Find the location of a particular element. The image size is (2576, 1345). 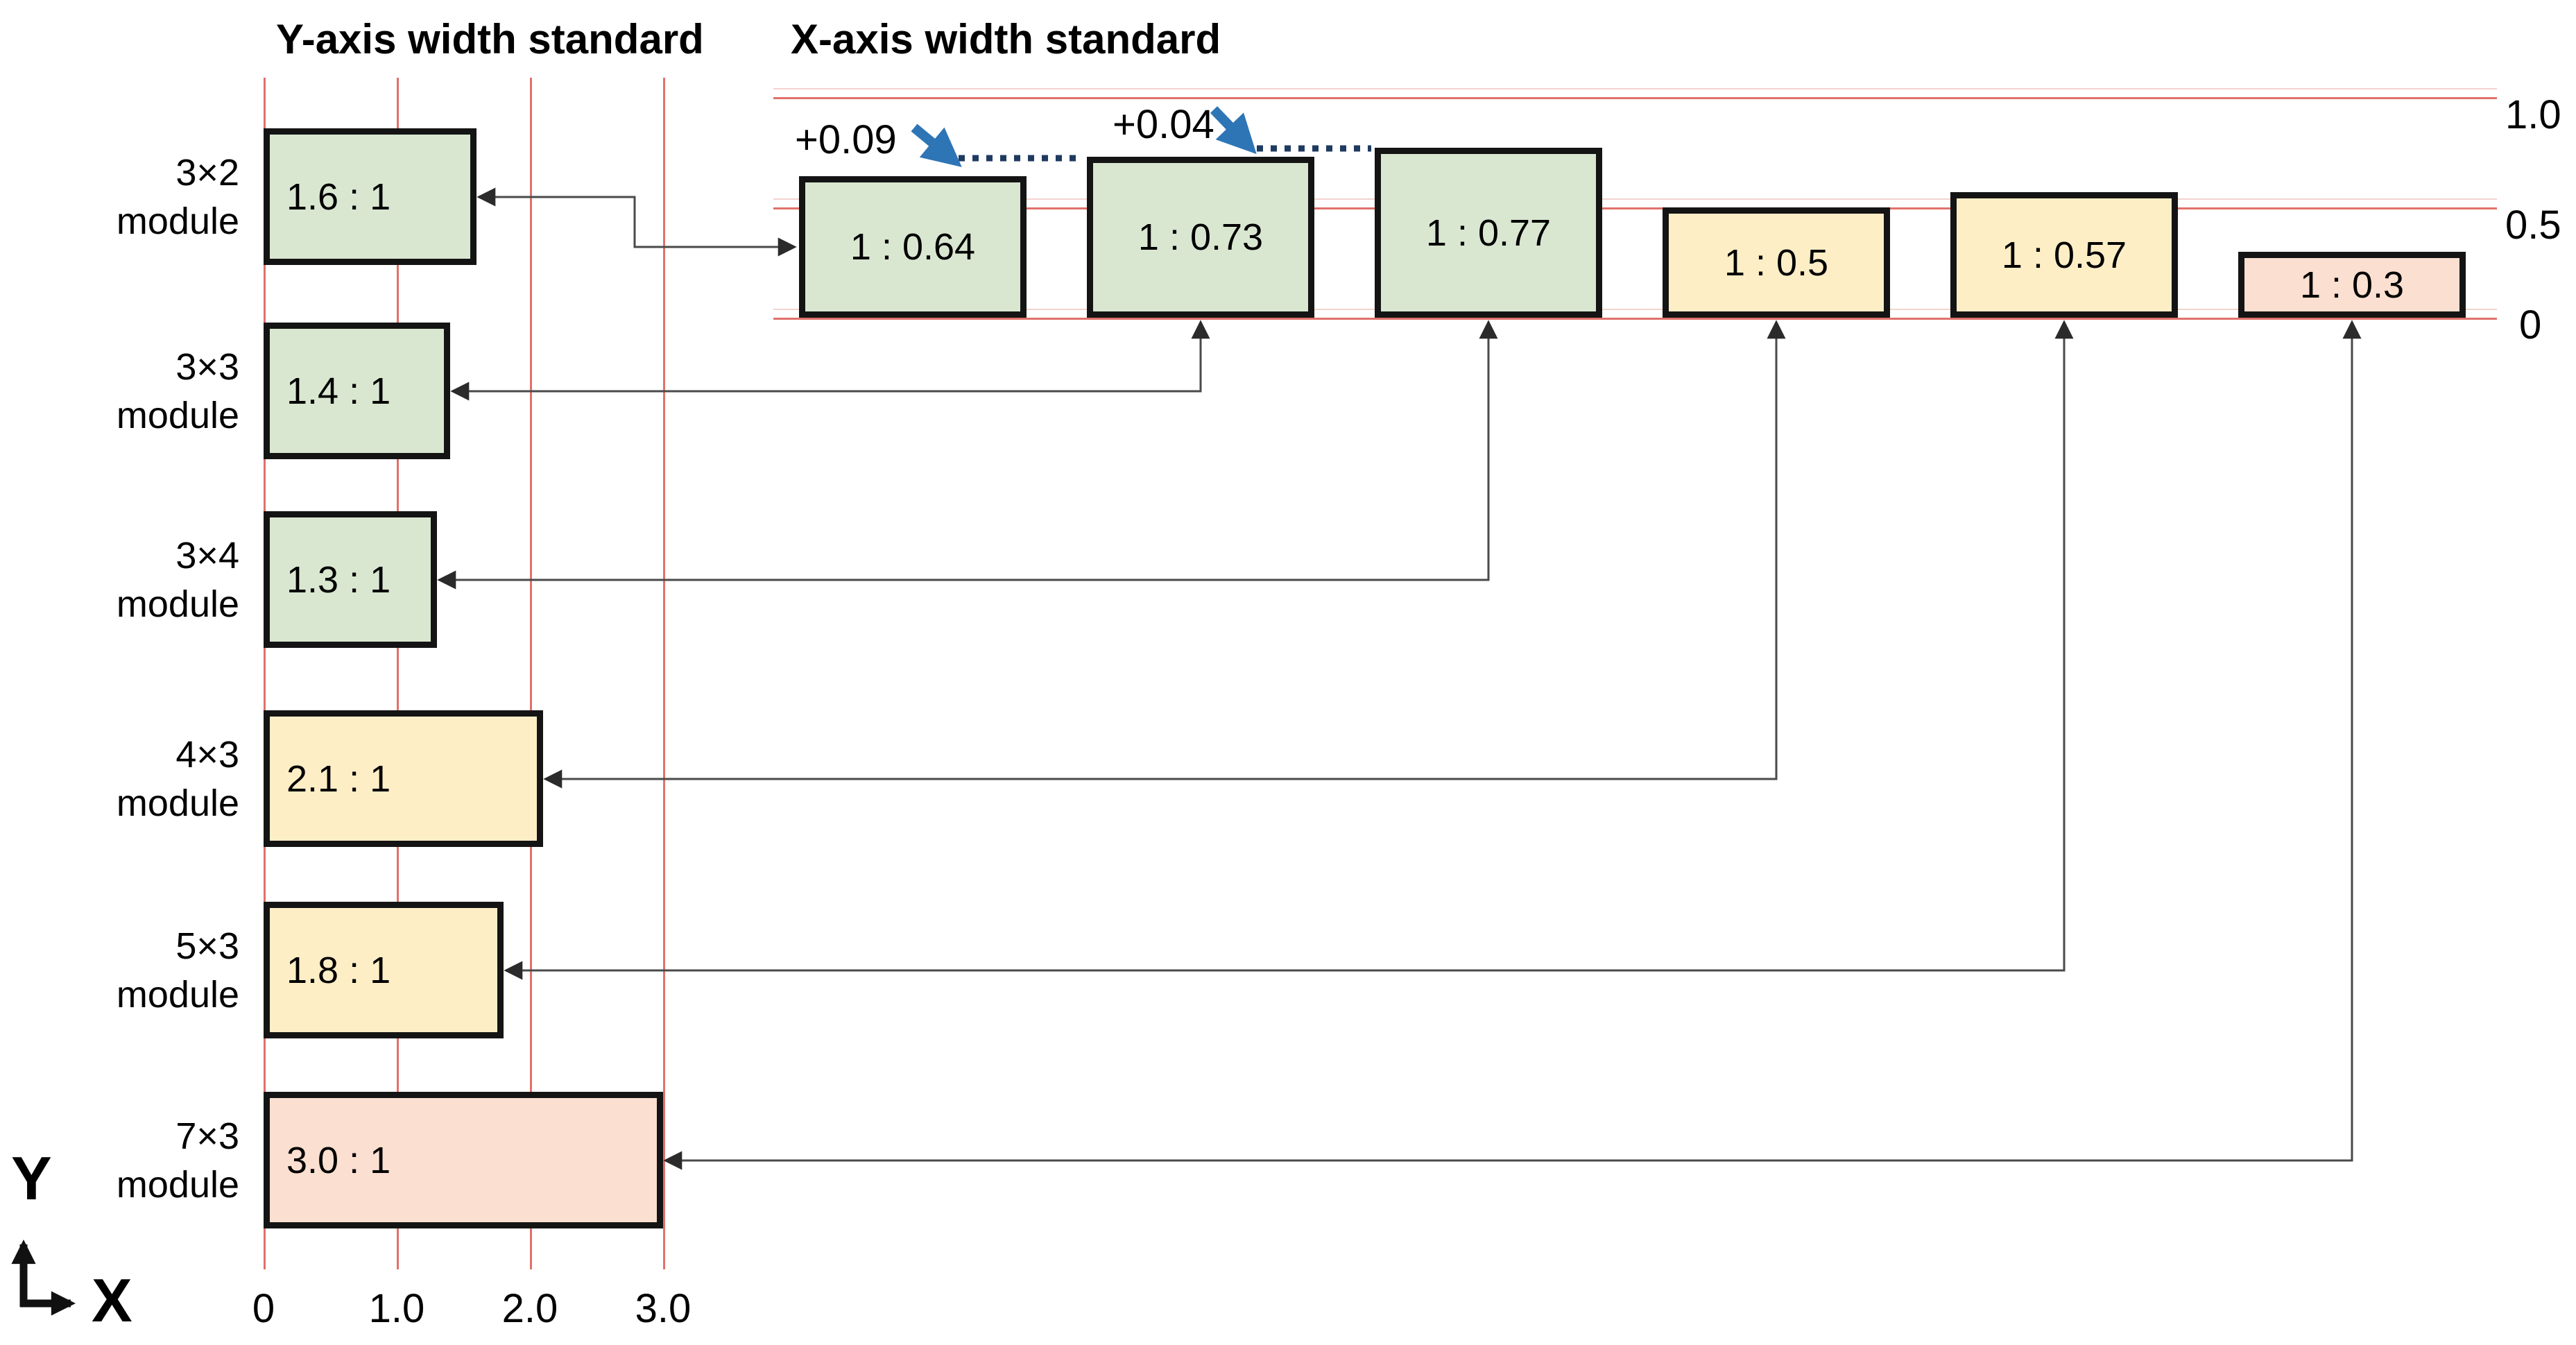

right-bar-1:0.64: 1 : 0.64 is located at coordinates (913, 247).